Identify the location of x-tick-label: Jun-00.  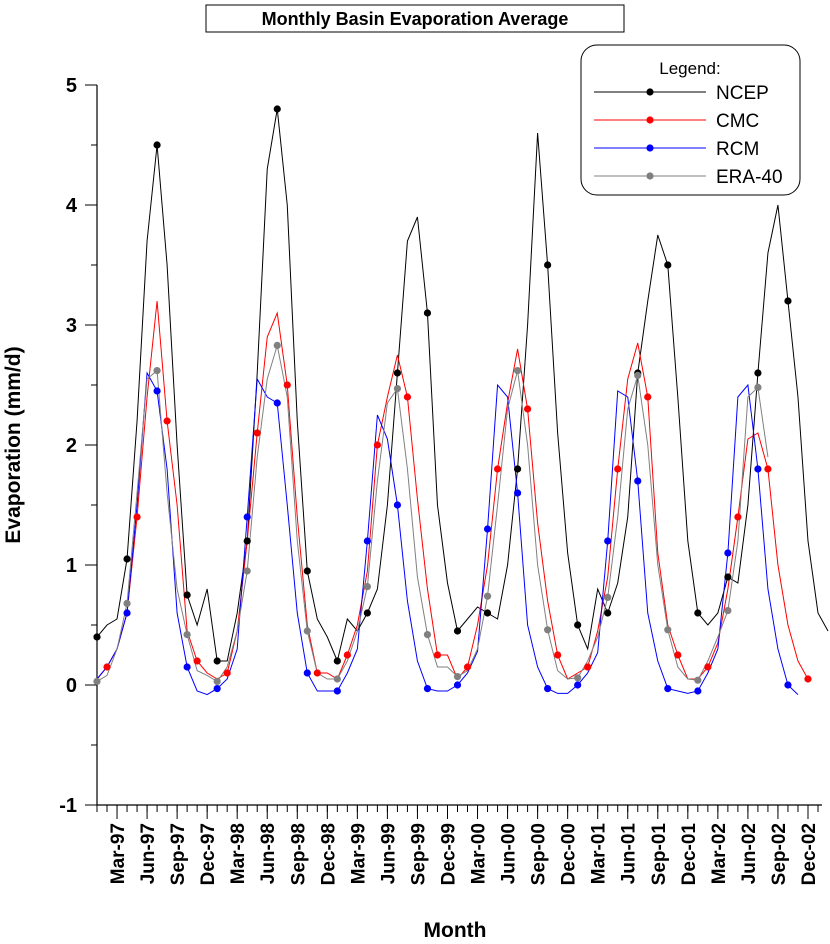
(509, 853).